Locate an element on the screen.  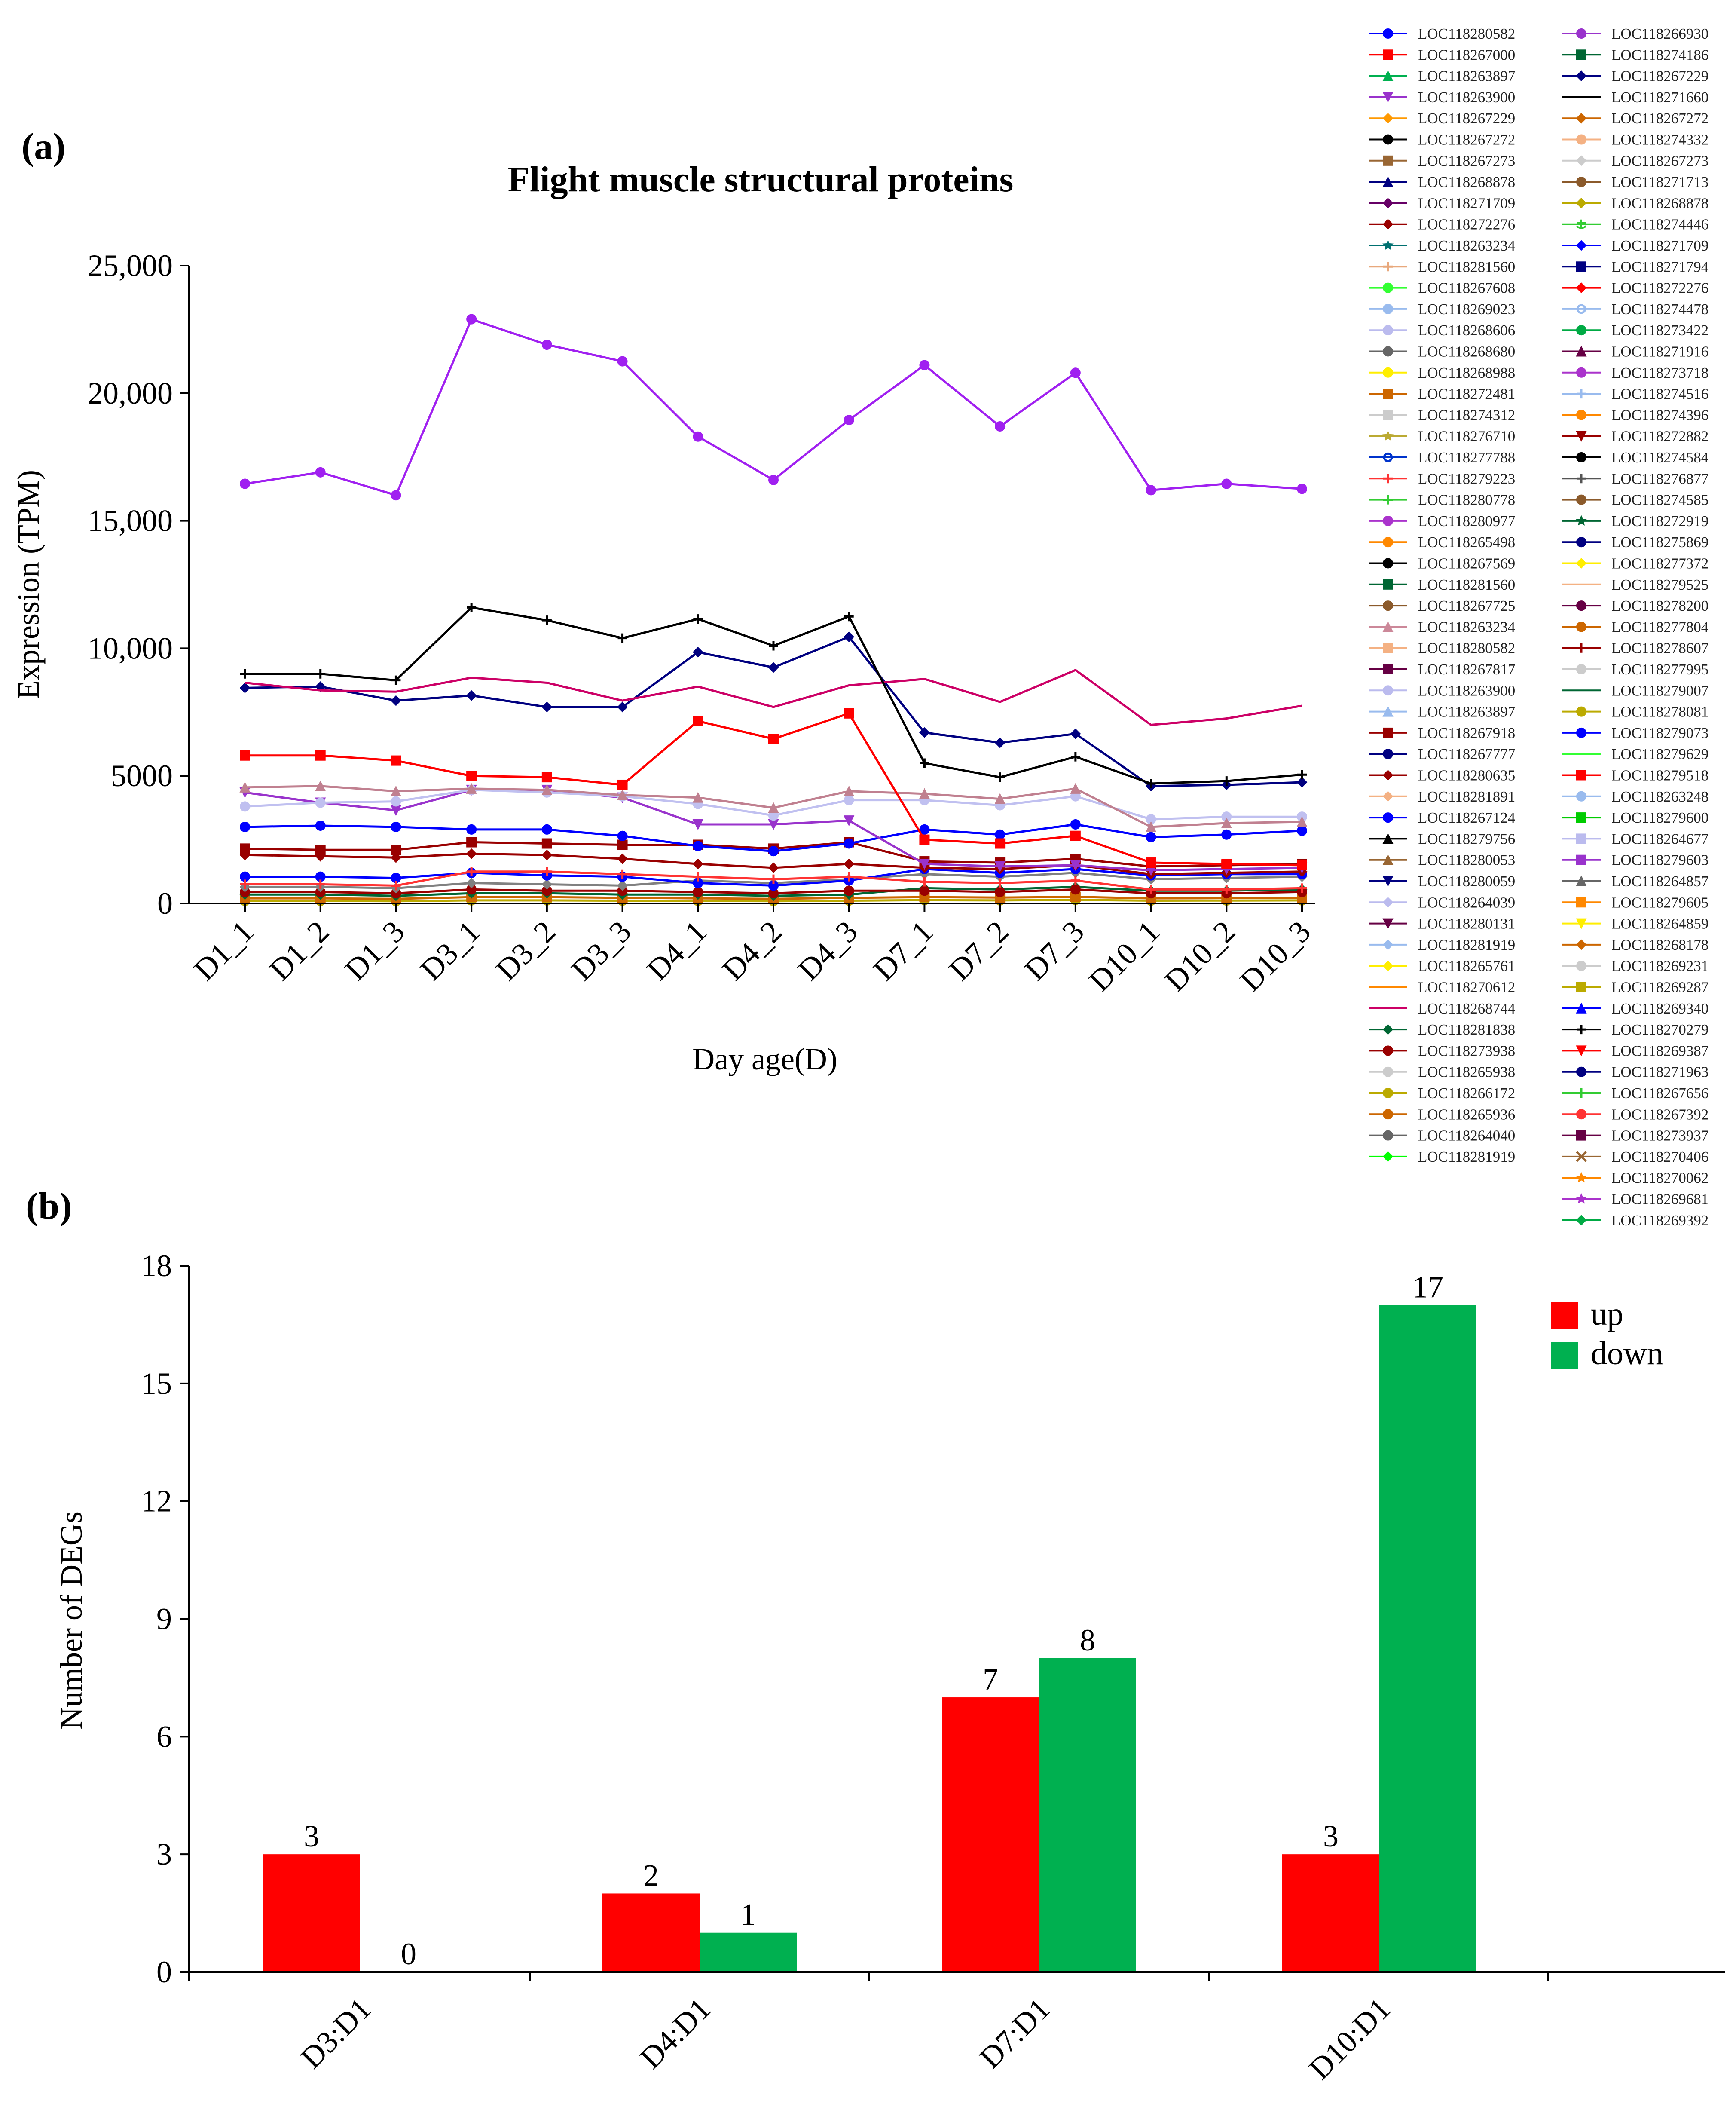
line-x-tick-label: D7_1 is located at coordinates (903, 950).